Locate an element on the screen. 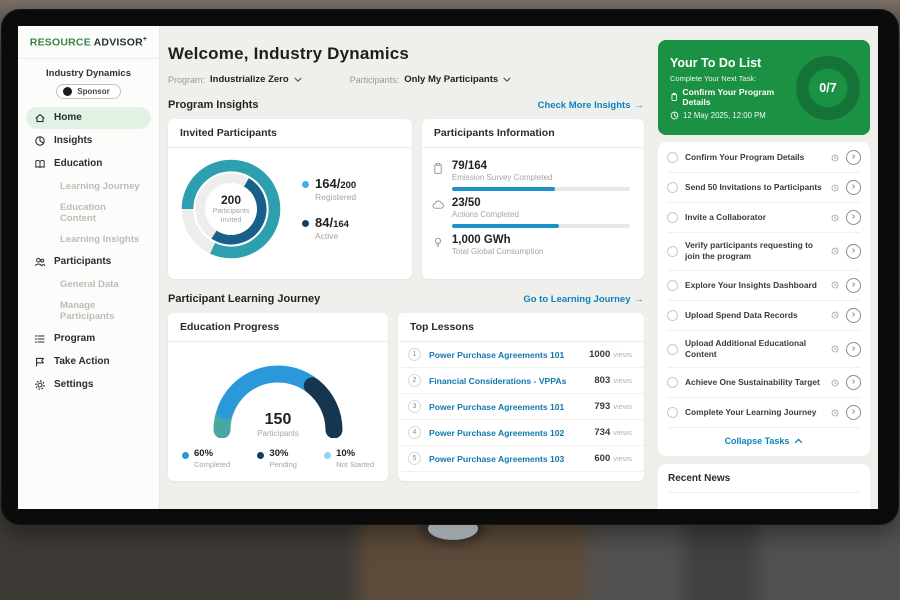 Image resolution: width=900 pixels, height=600 pixels. sidebar-item-label: Education is located at coordinates (78, 163).